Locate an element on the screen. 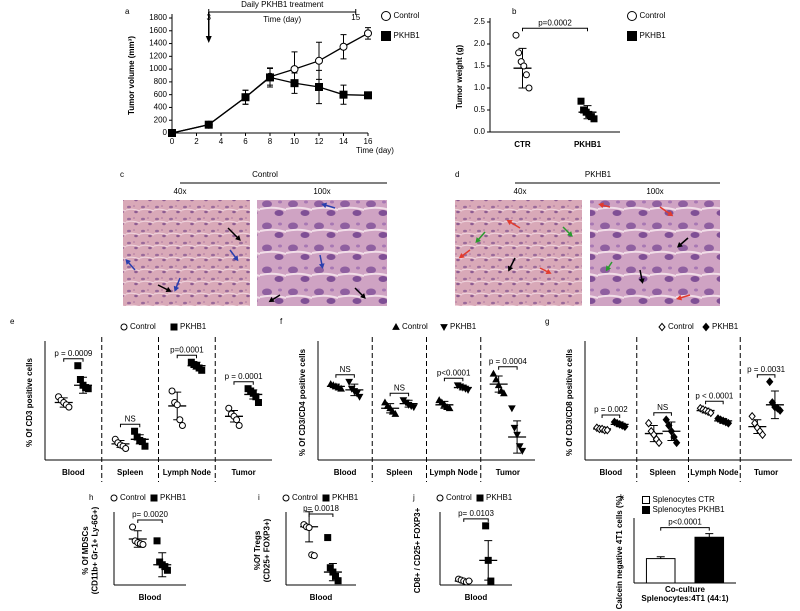 The image size is (800, 611). x-tick-label: 8 is located at coordinates (270, 141).